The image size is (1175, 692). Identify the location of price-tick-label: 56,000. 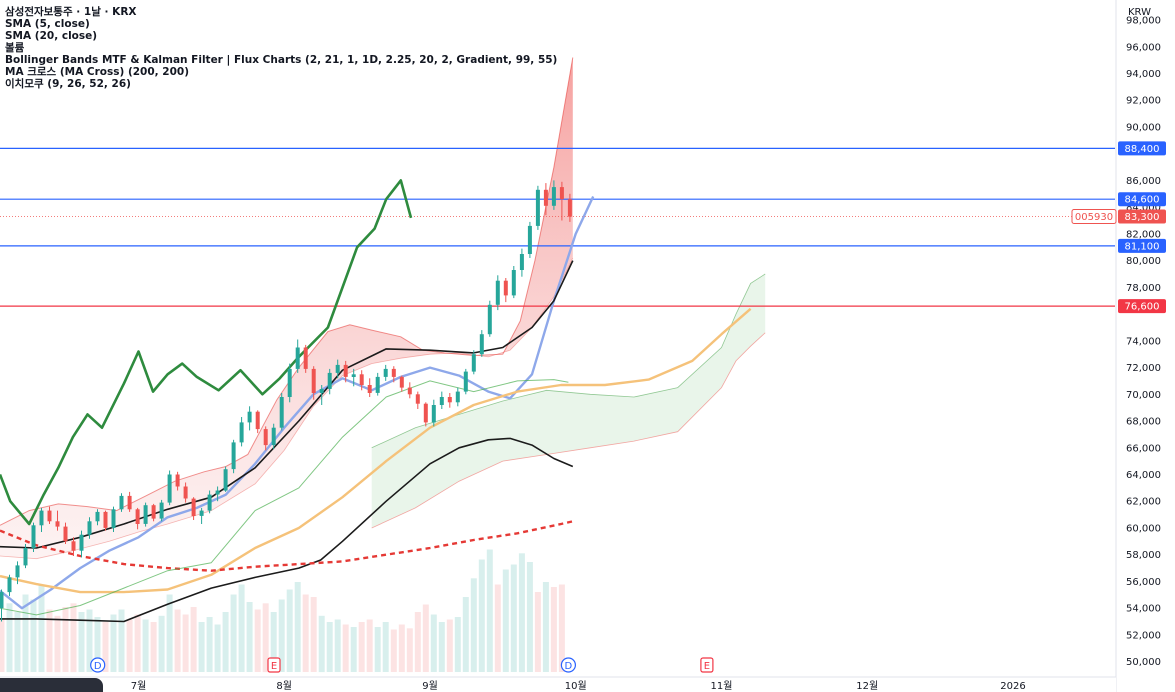
(1143, 582).